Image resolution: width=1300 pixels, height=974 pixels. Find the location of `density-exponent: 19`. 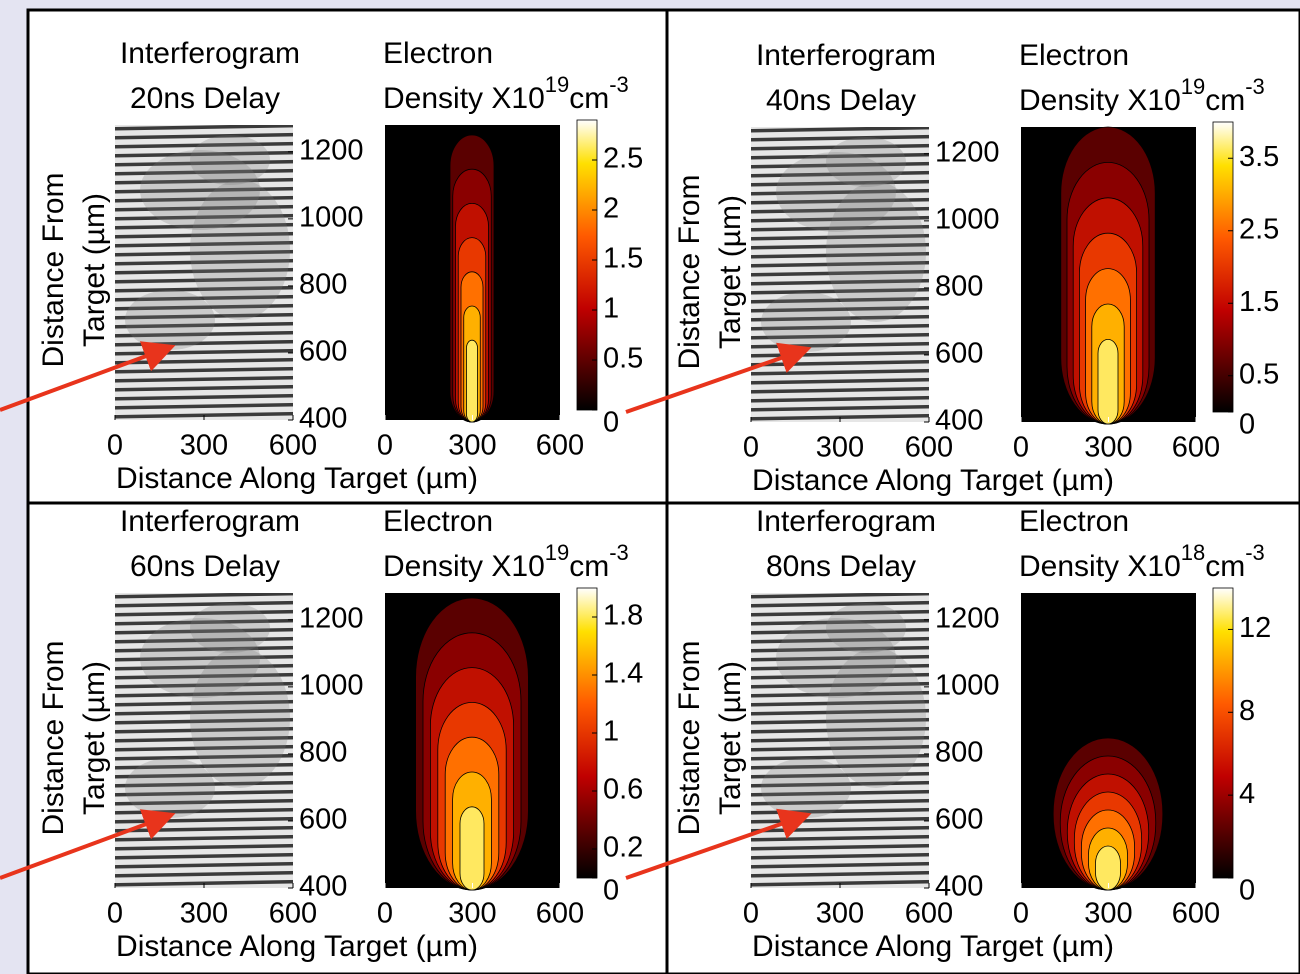

density-exponent: 19 is located at coordinates (1193, 86).